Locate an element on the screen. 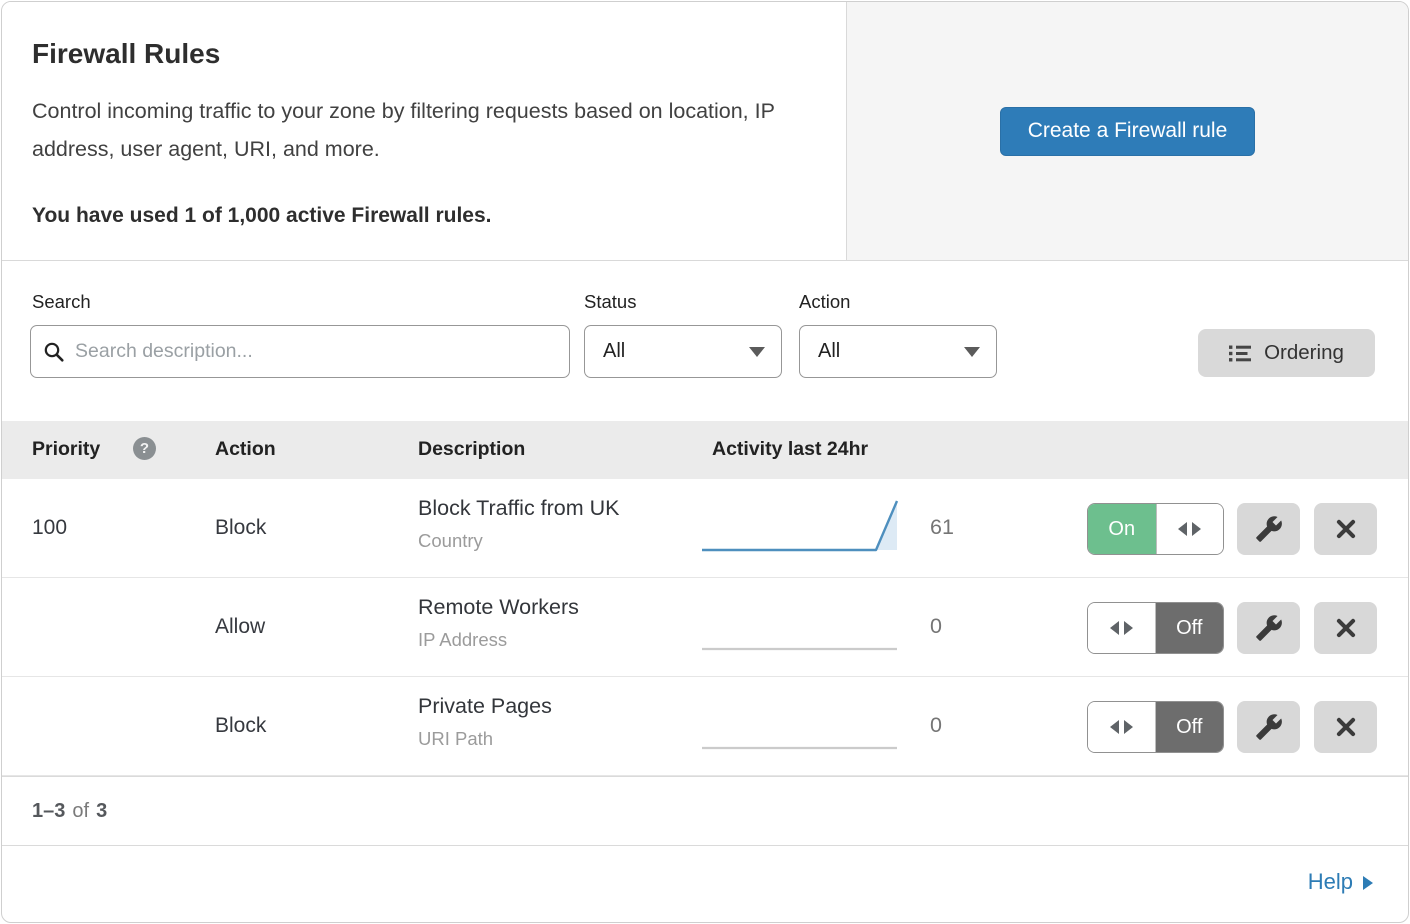 This screenshot has width=1410, height=924. create-rule-panel: Create a Firewall rule is located at coordinates (1127, 131).